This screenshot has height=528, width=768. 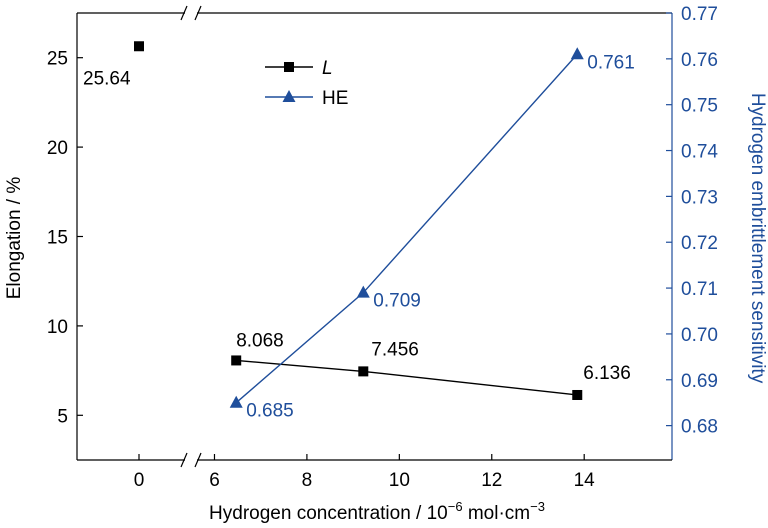 What do you see at coordinates (139, 480) in the screenshot?
I see `x-tick-label: 0` at bounding box center [139, 480].